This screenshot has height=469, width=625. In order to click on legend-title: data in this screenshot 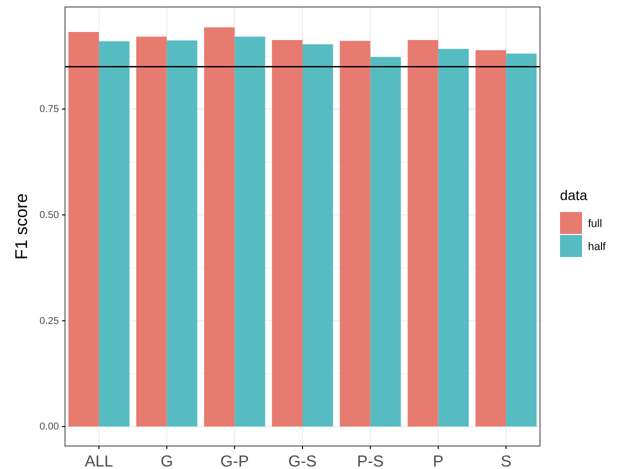, I will do `click(574, 195)`.